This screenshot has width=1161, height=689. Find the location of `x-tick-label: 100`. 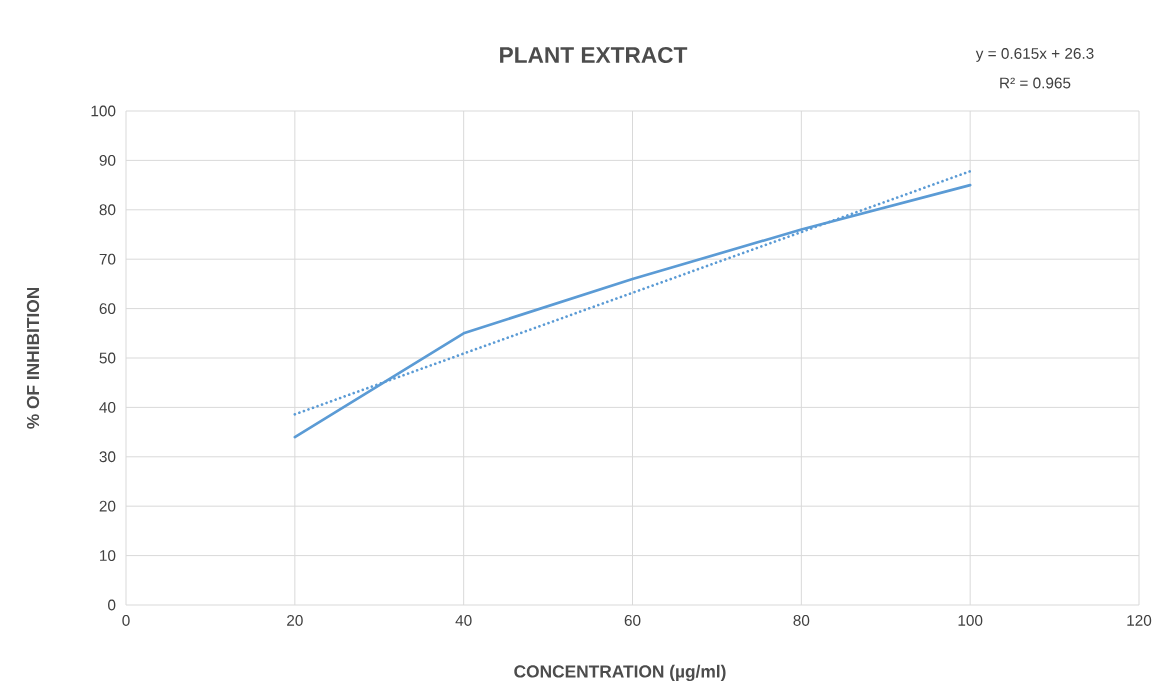

x-tick-label: 100 is located at coordinates (970, 620).